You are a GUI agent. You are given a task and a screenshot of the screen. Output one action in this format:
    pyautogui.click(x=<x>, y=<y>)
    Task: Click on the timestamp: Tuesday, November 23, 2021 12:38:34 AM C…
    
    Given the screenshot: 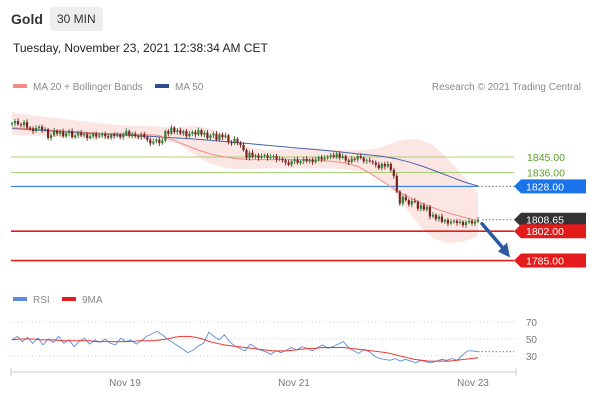 What is the action you would take?
    pyautogui.click(x=140, y=48)
    